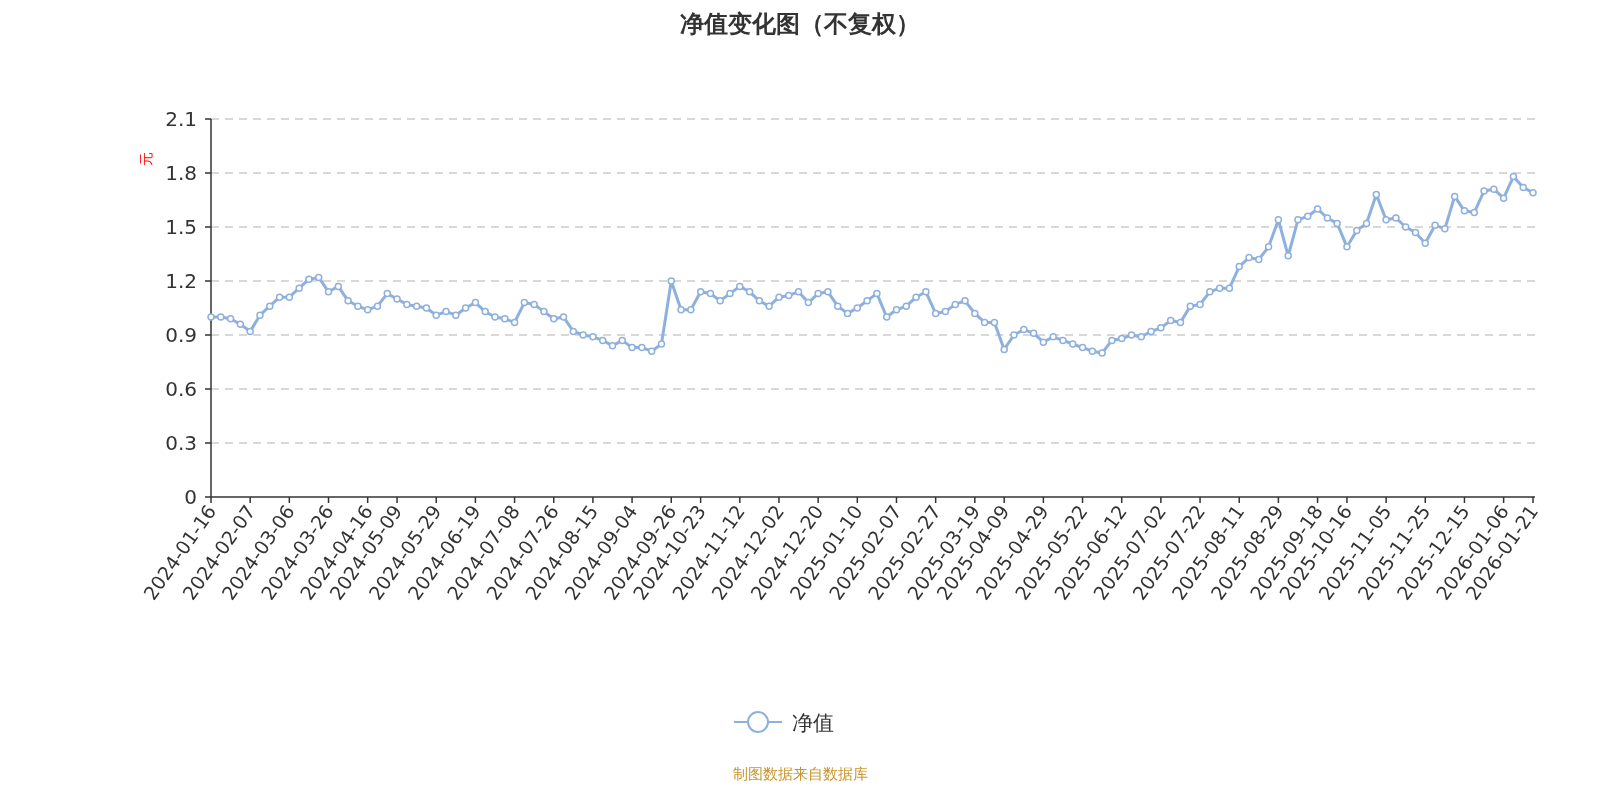 The image size is (1600, 800). What do you see at coordinates (181, 335) in the screenshot?
I see `y-tick-label: 0.9` at bounding box center [181, 335].